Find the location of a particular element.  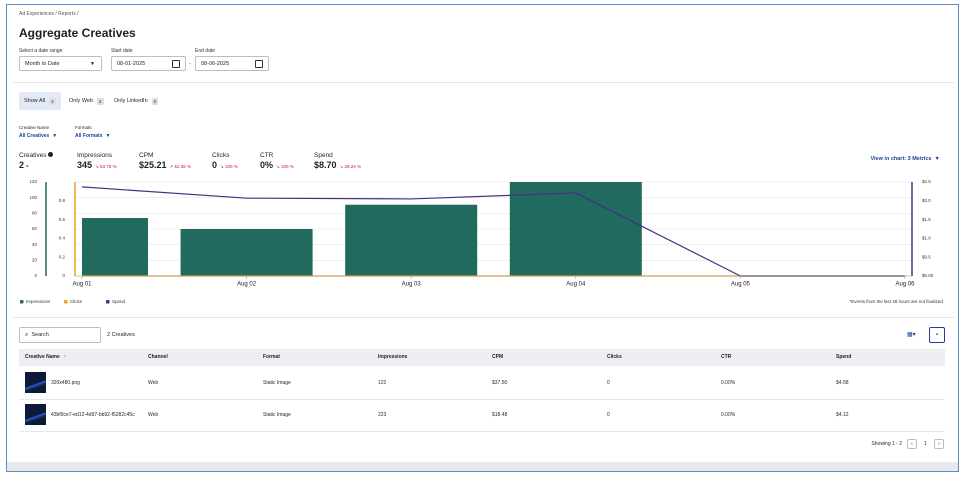

y-tick-label: 40 is located at coordinates (35, 244).